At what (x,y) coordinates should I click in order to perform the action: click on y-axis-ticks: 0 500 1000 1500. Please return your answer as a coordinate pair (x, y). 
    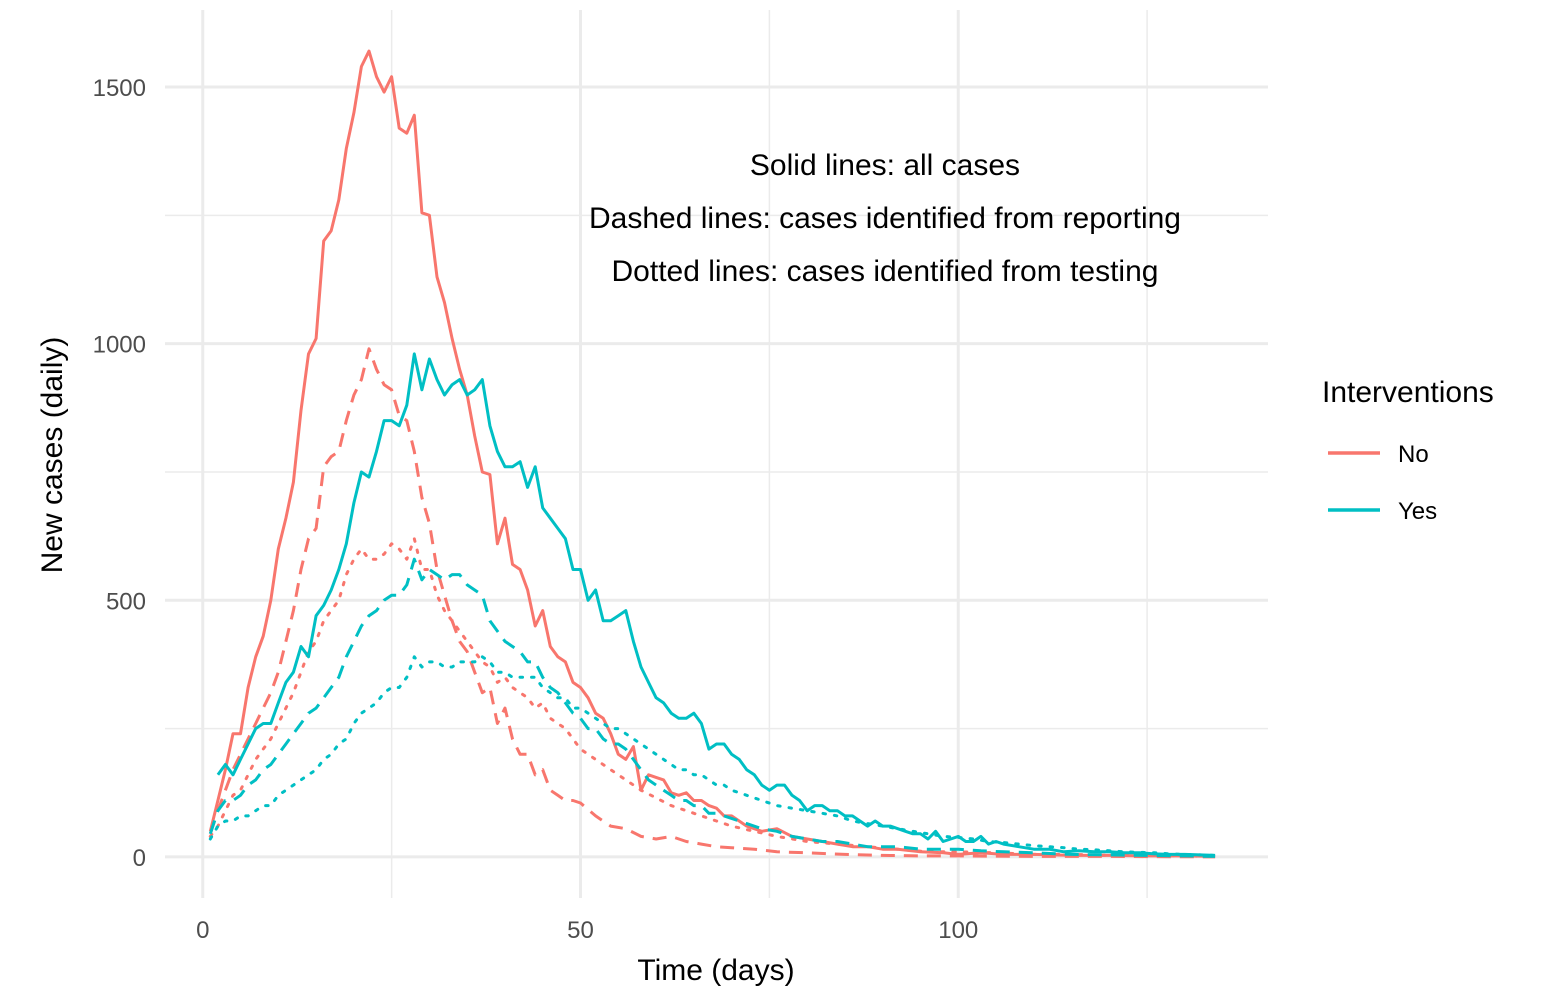
    Looking at the image, I should click on (119, 473).